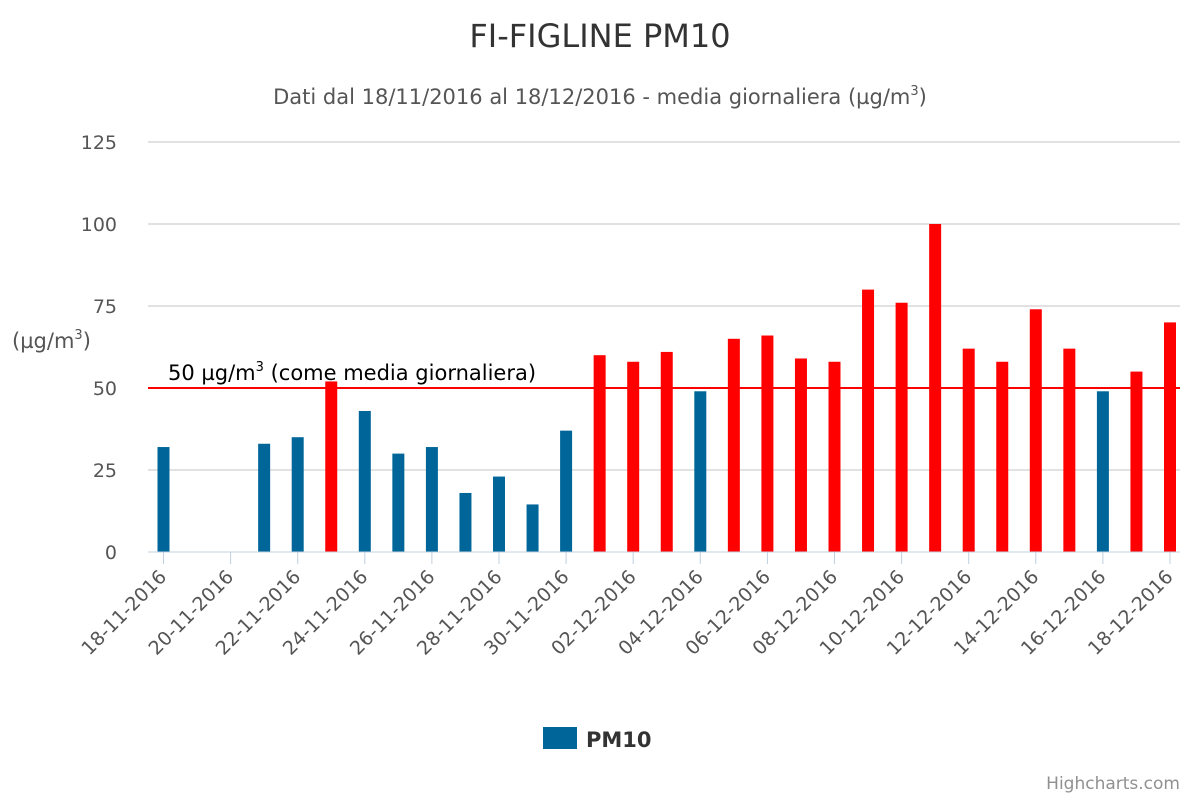 The height and width of the screenshot is (800, 1200). I want to click on y-tick-label: 0, so click(111, 553).